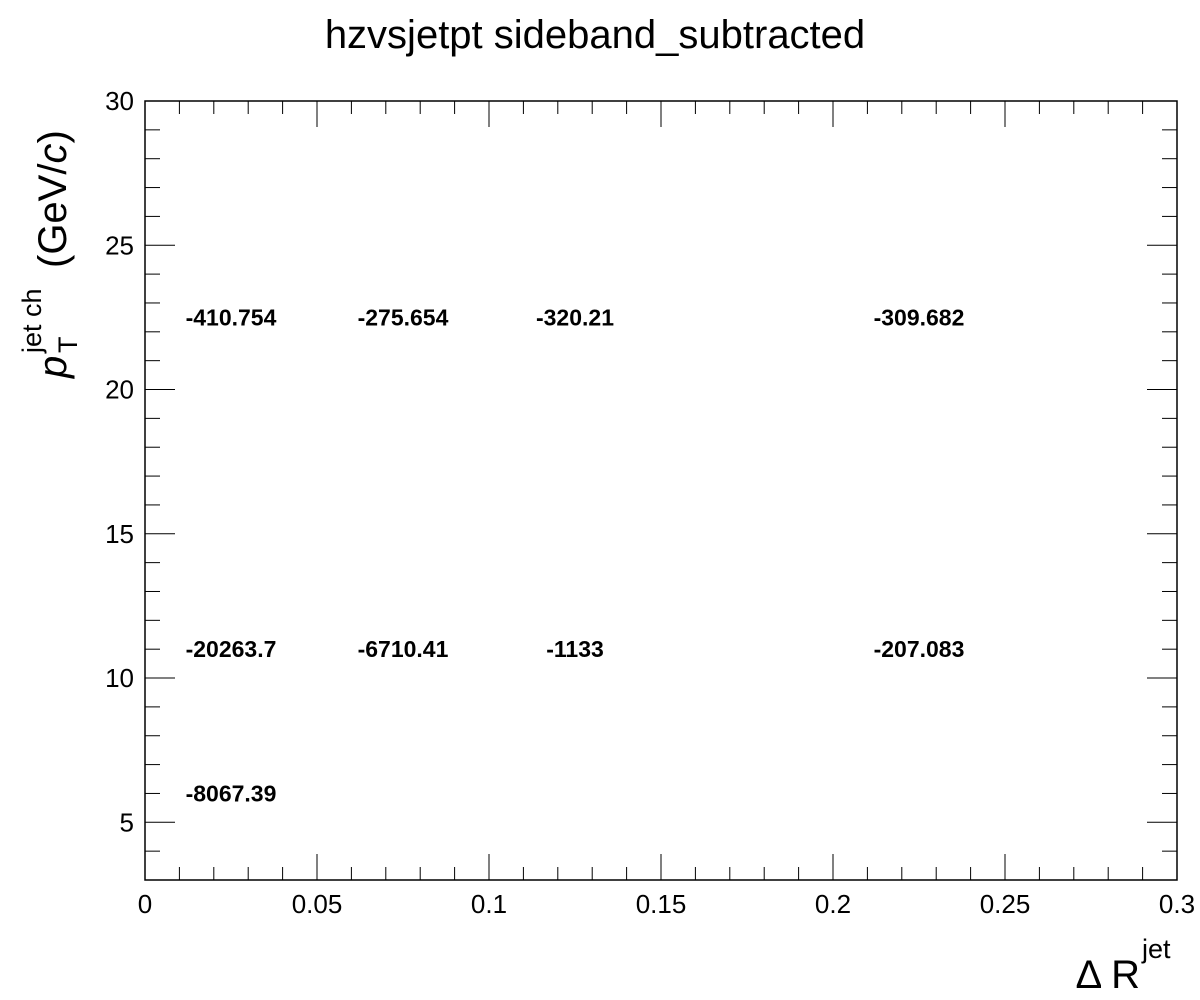 This screenshot has width=1200, height=1000. Describe the element at coordinates (1005, 904) in the screenshot. I see `x-tick-label: 0.25` at that location.